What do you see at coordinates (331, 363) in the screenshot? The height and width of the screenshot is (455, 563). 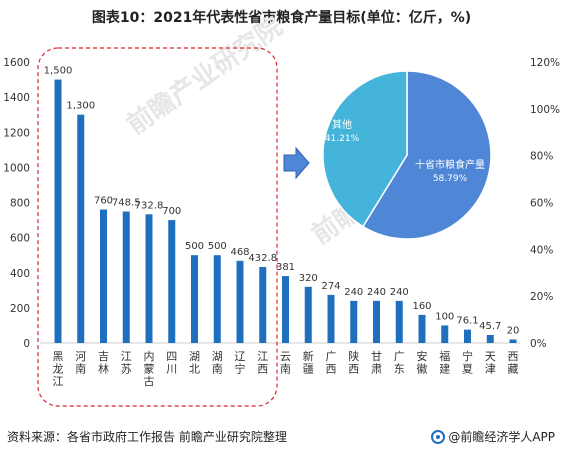 I see `category-label: 广西` at bounding box center [331, 363].